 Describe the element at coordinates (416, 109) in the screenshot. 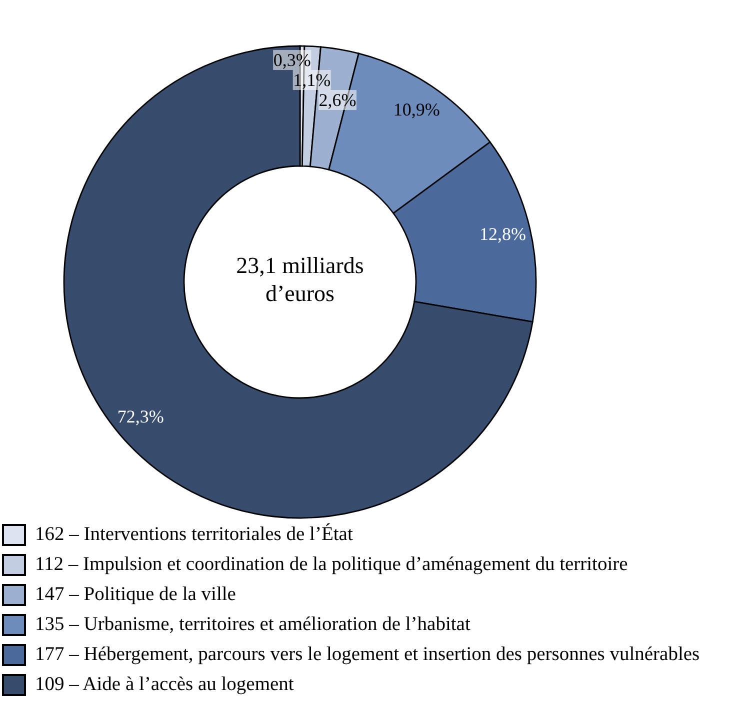

I see `data-label: 10,9%` at that location.